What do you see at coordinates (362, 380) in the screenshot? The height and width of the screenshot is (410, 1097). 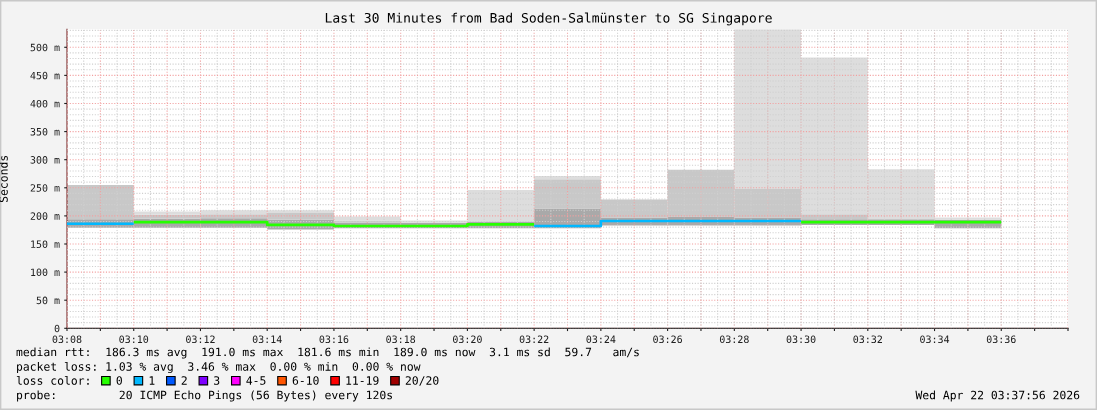 I see `legend-label: 11-19` at bounding box center [362, 380].